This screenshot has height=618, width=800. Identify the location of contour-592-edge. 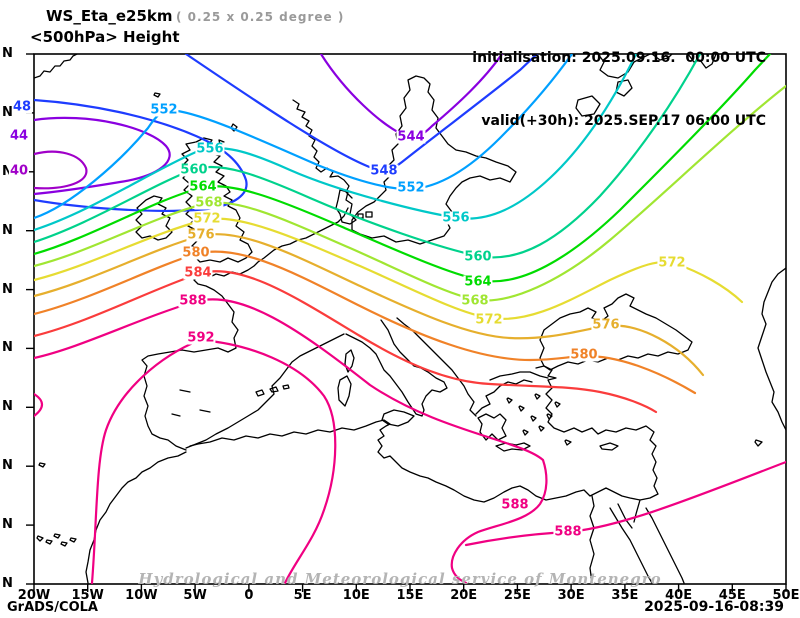
(39, 405).